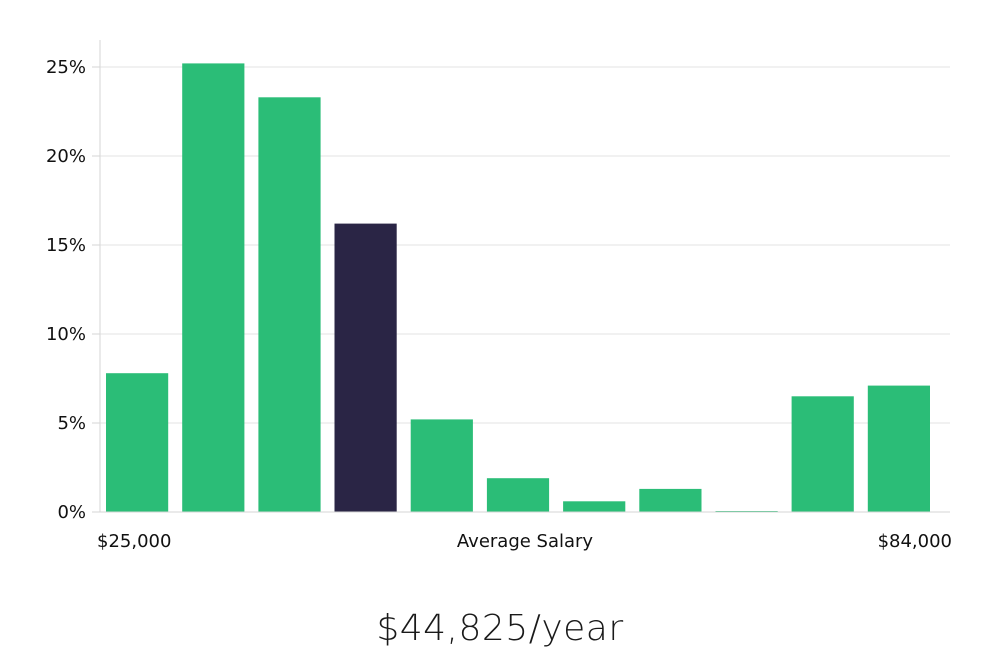  What do you see at coordinates (66, 156) in the screenshot?
I see `y-tick-label: 20%` at bounding box center [66, 156].